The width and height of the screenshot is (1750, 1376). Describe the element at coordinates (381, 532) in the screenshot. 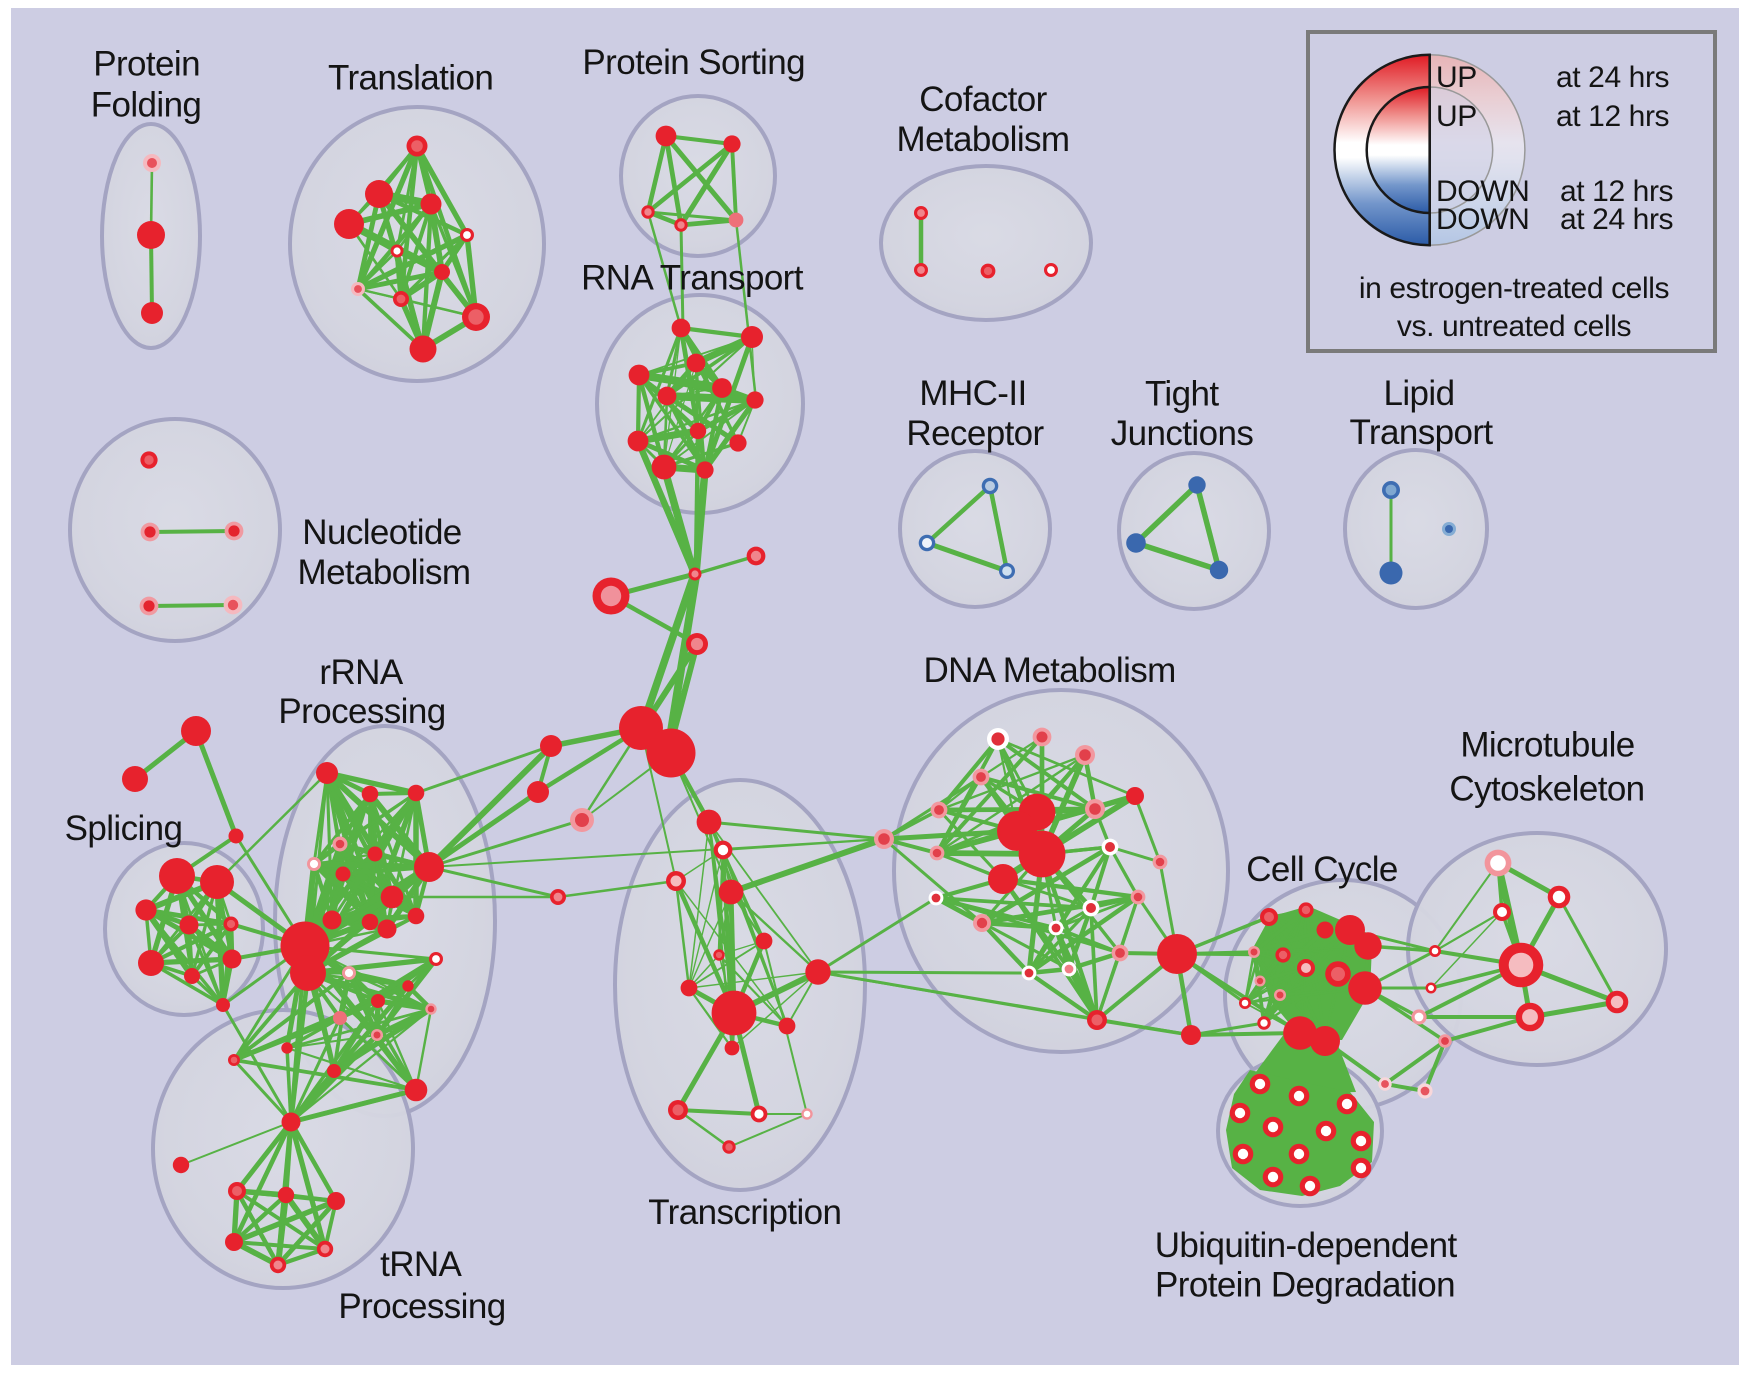

I see `svg-text: Nucleotide` at that location.